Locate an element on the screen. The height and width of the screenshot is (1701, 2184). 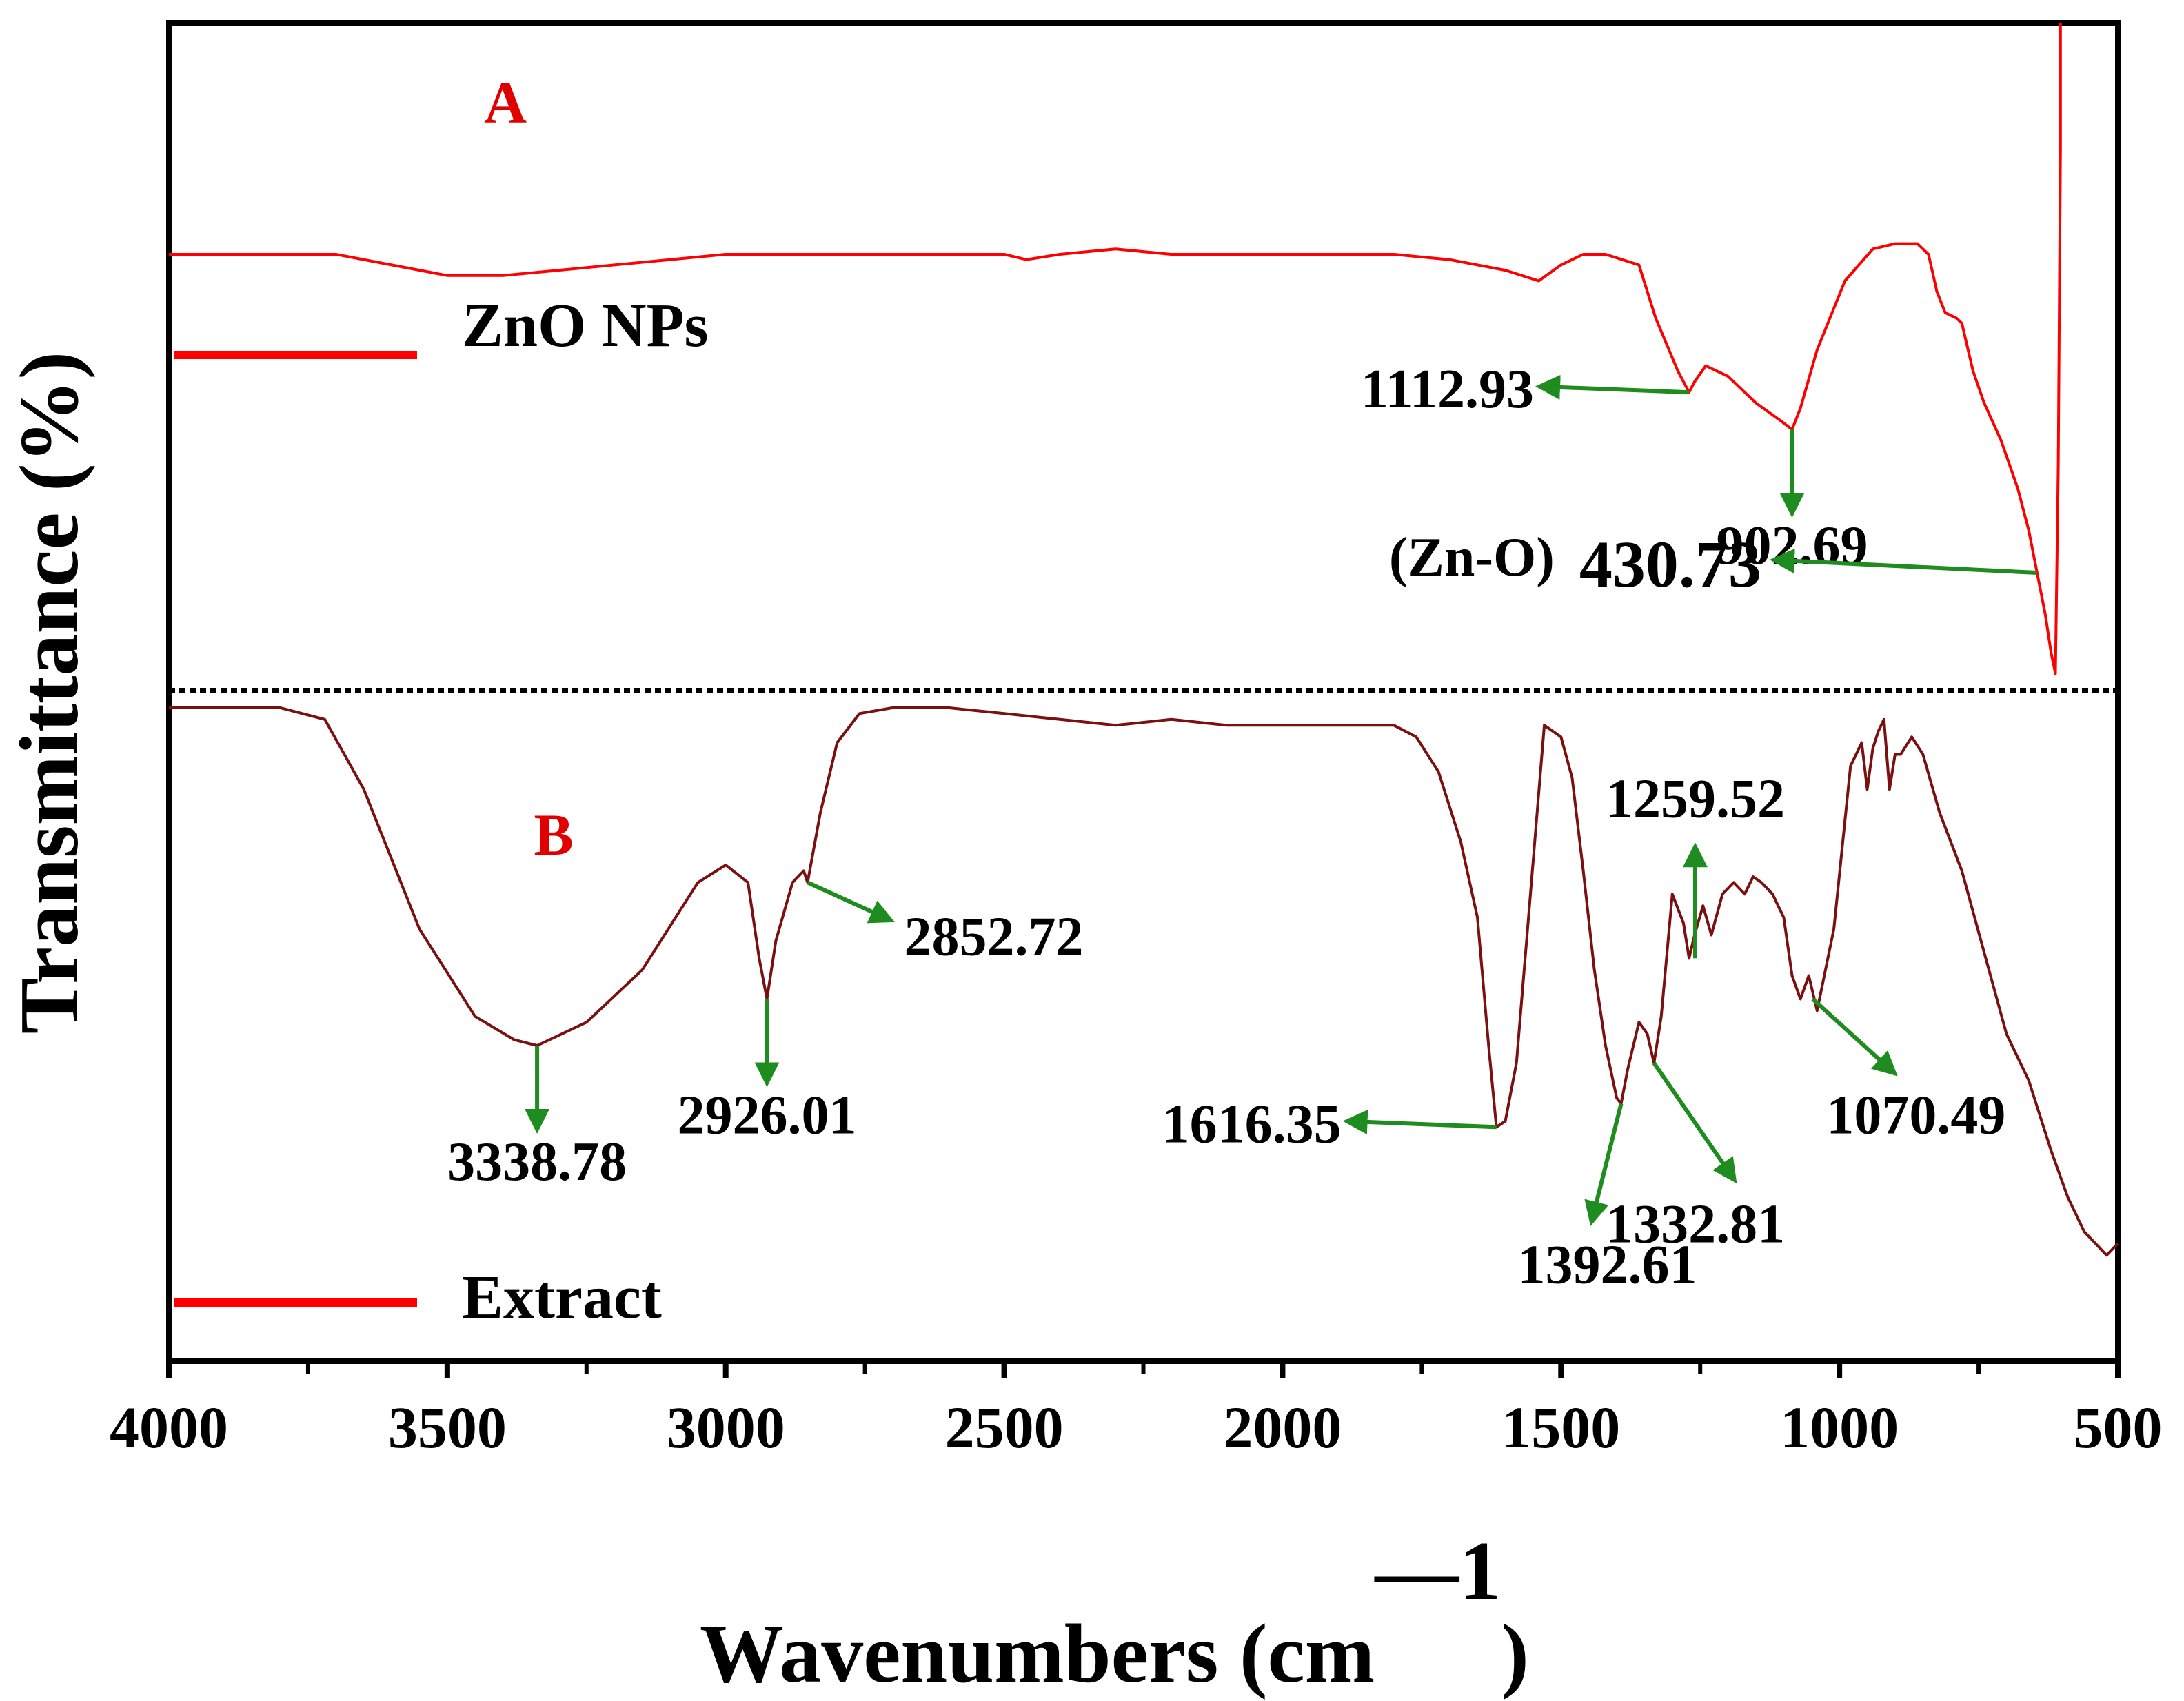
annotation-label: 1332.81 is located at coordinates (1696, 1224).